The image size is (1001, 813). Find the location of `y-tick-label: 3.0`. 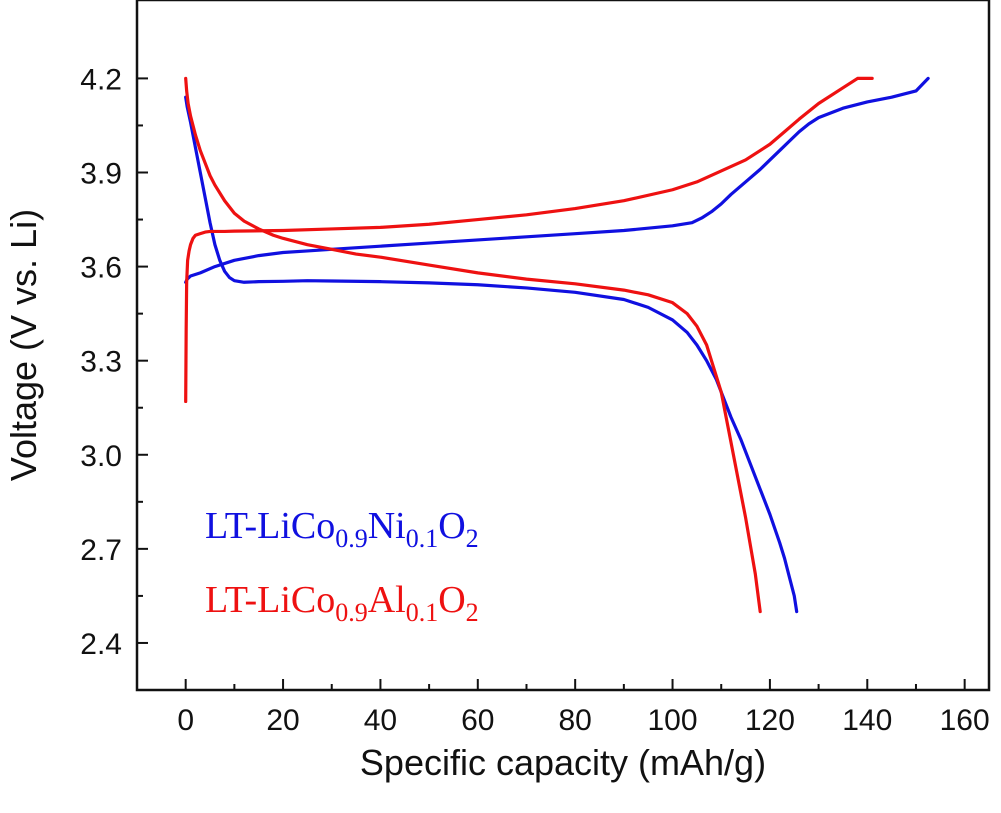

y-tick-label: 3.0 is located at coordinates (101, 456).